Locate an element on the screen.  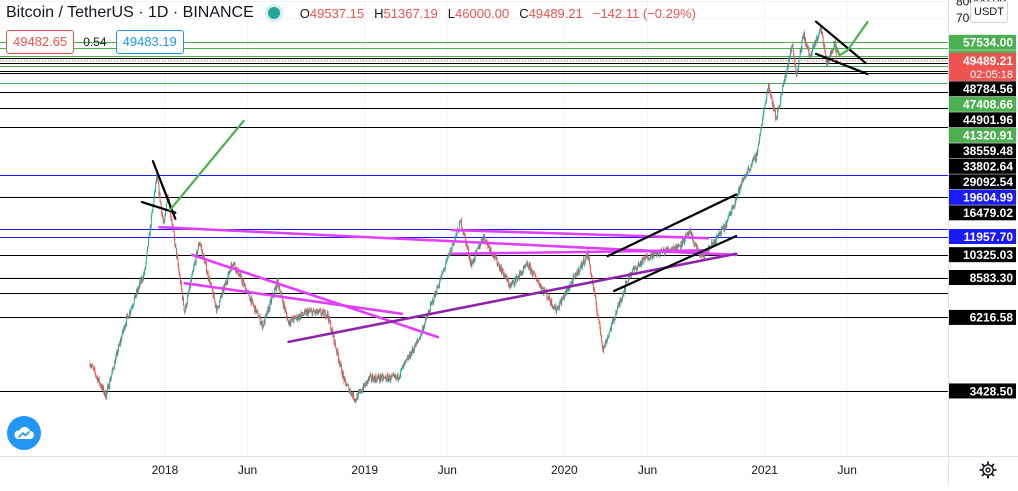
wedge-2019-bottom is located at coordinates (580, 252).